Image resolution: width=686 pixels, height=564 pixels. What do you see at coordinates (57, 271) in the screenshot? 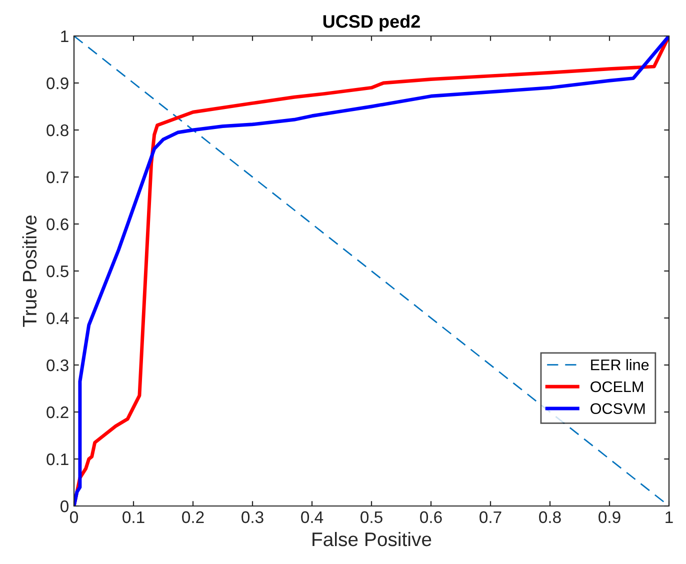
I see `y-tick-label: 0.5` at bounding box center [57, 271].